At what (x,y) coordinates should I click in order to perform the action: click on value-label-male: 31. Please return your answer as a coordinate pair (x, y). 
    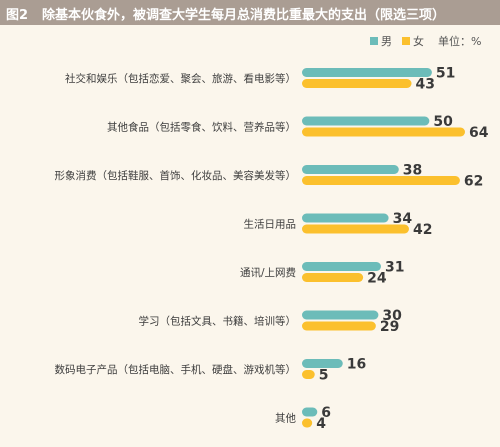
    Looking at the image, I should click on (394, 268).